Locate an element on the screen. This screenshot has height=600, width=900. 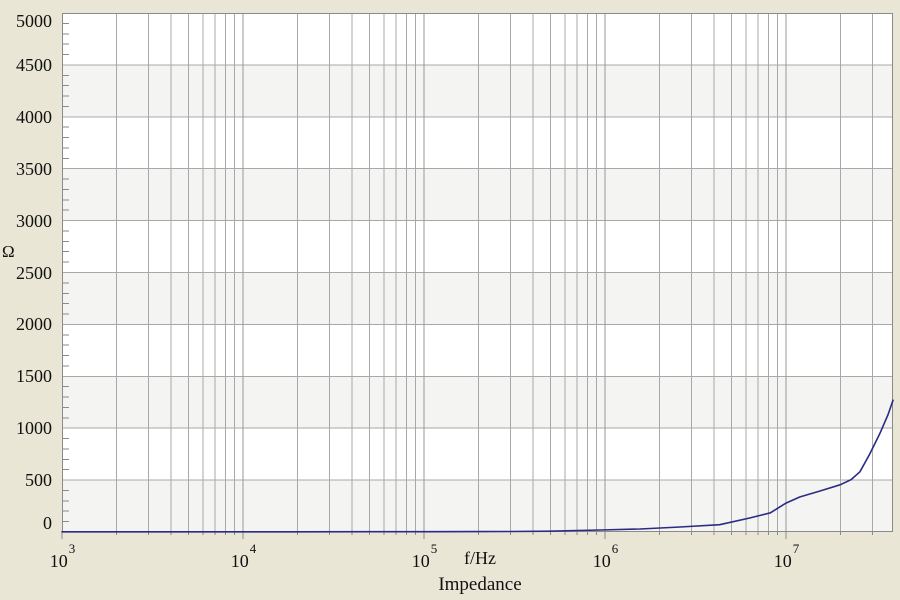
y-tick-label: 4000 is located at coordinates (34, 116).